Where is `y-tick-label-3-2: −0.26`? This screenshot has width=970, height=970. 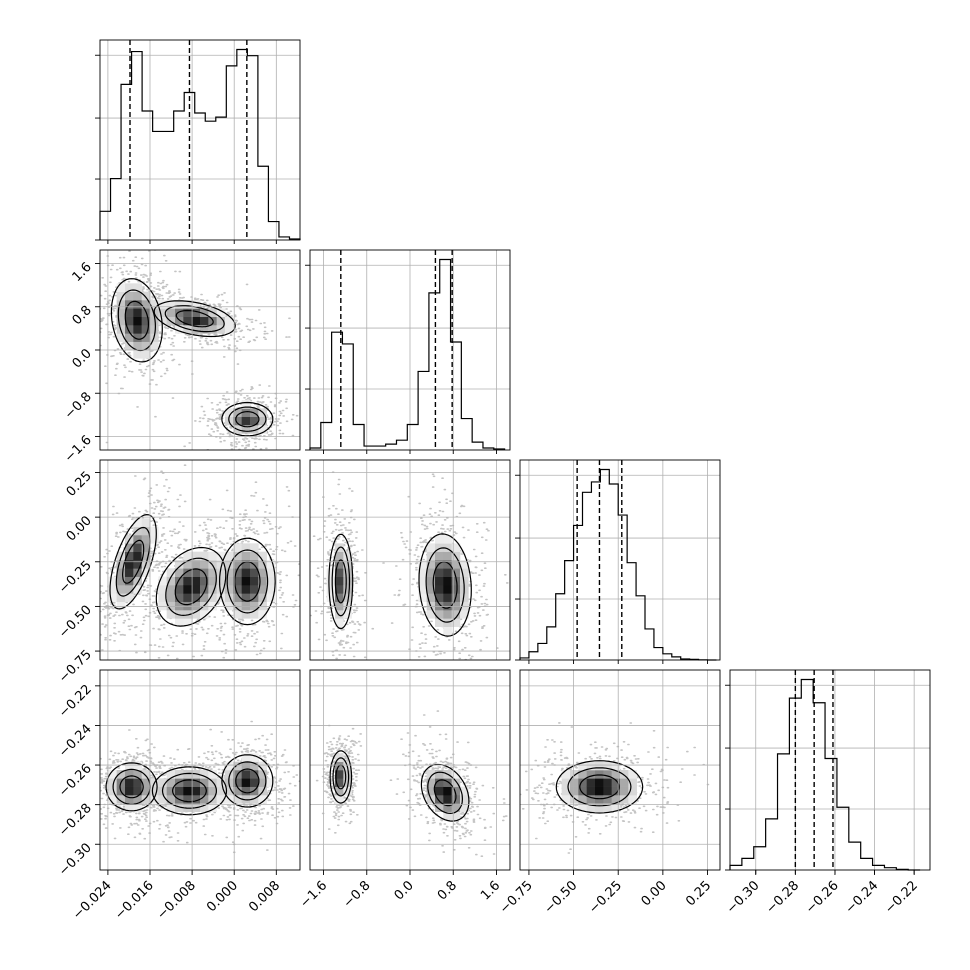
y-tick-label-3-2: −0.26 is located at coordinates (75, 780).